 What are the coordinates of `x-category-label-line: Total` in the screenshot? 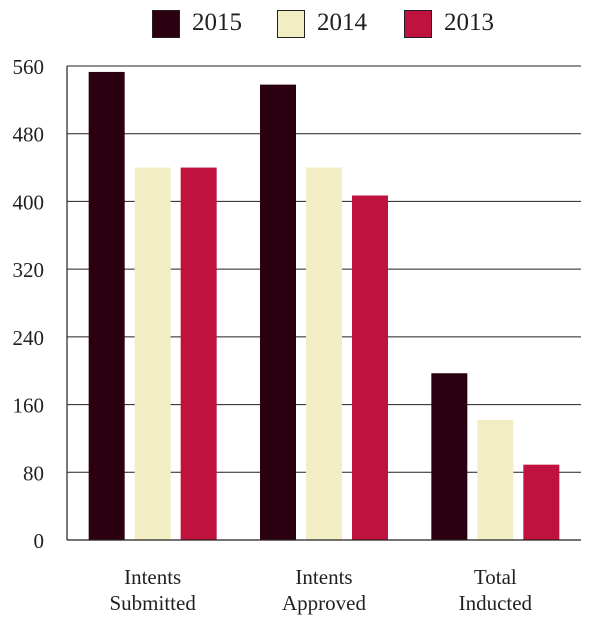 It's located at (495, 577).